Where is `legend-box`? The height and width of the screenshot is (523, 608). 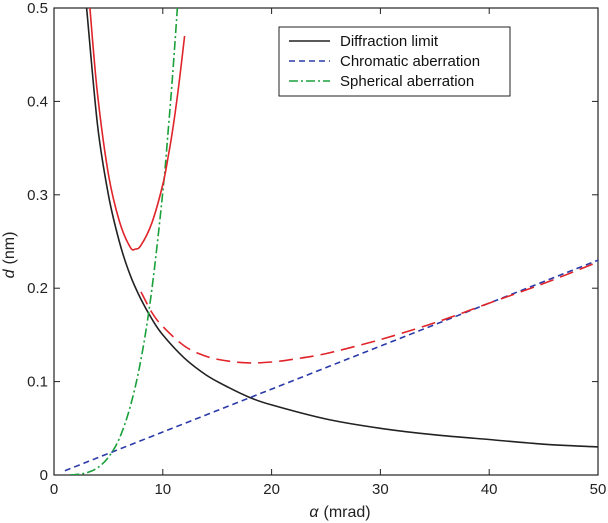 legend-box is located at coordinates (394, 61).